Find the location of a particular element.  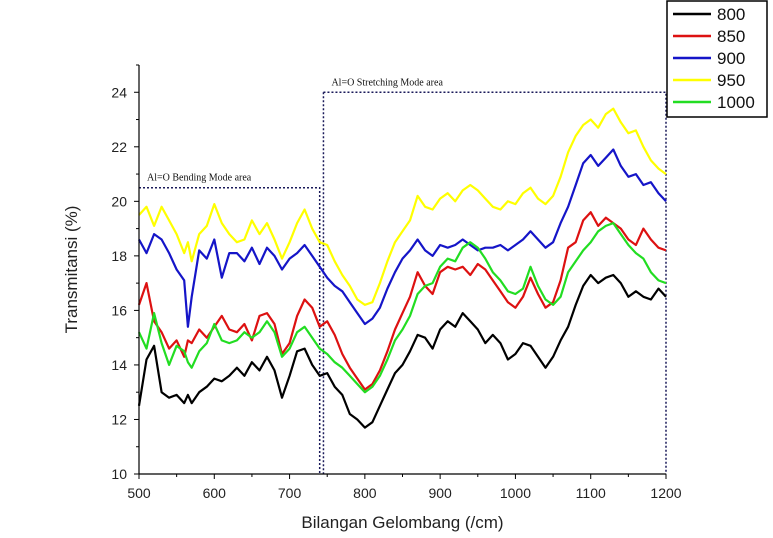

y-tick-label: 24 is located at coordinates (119, 92).